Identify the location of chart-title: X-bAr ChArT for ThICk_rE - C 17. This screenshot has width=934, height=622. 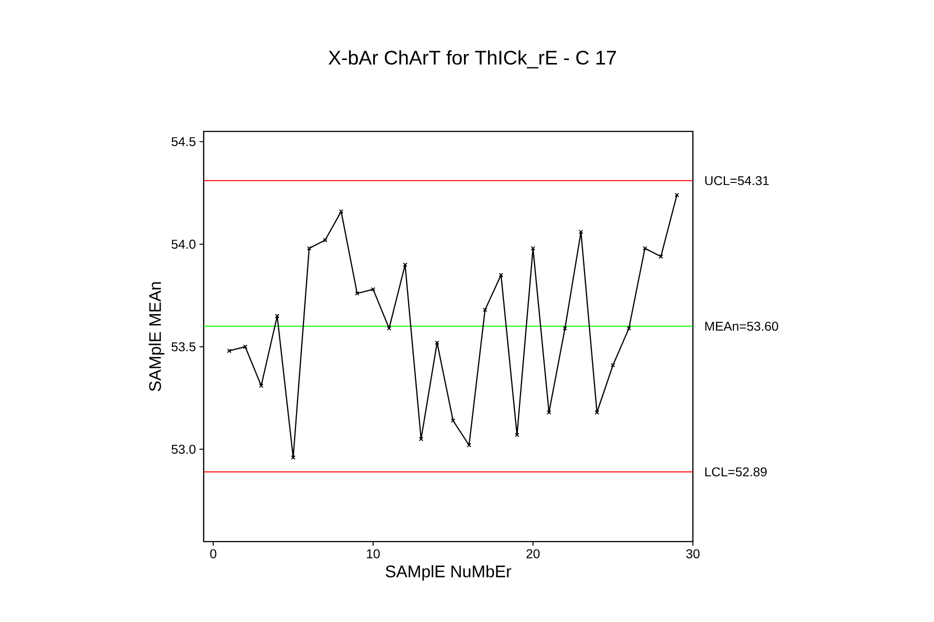
(472, 59).